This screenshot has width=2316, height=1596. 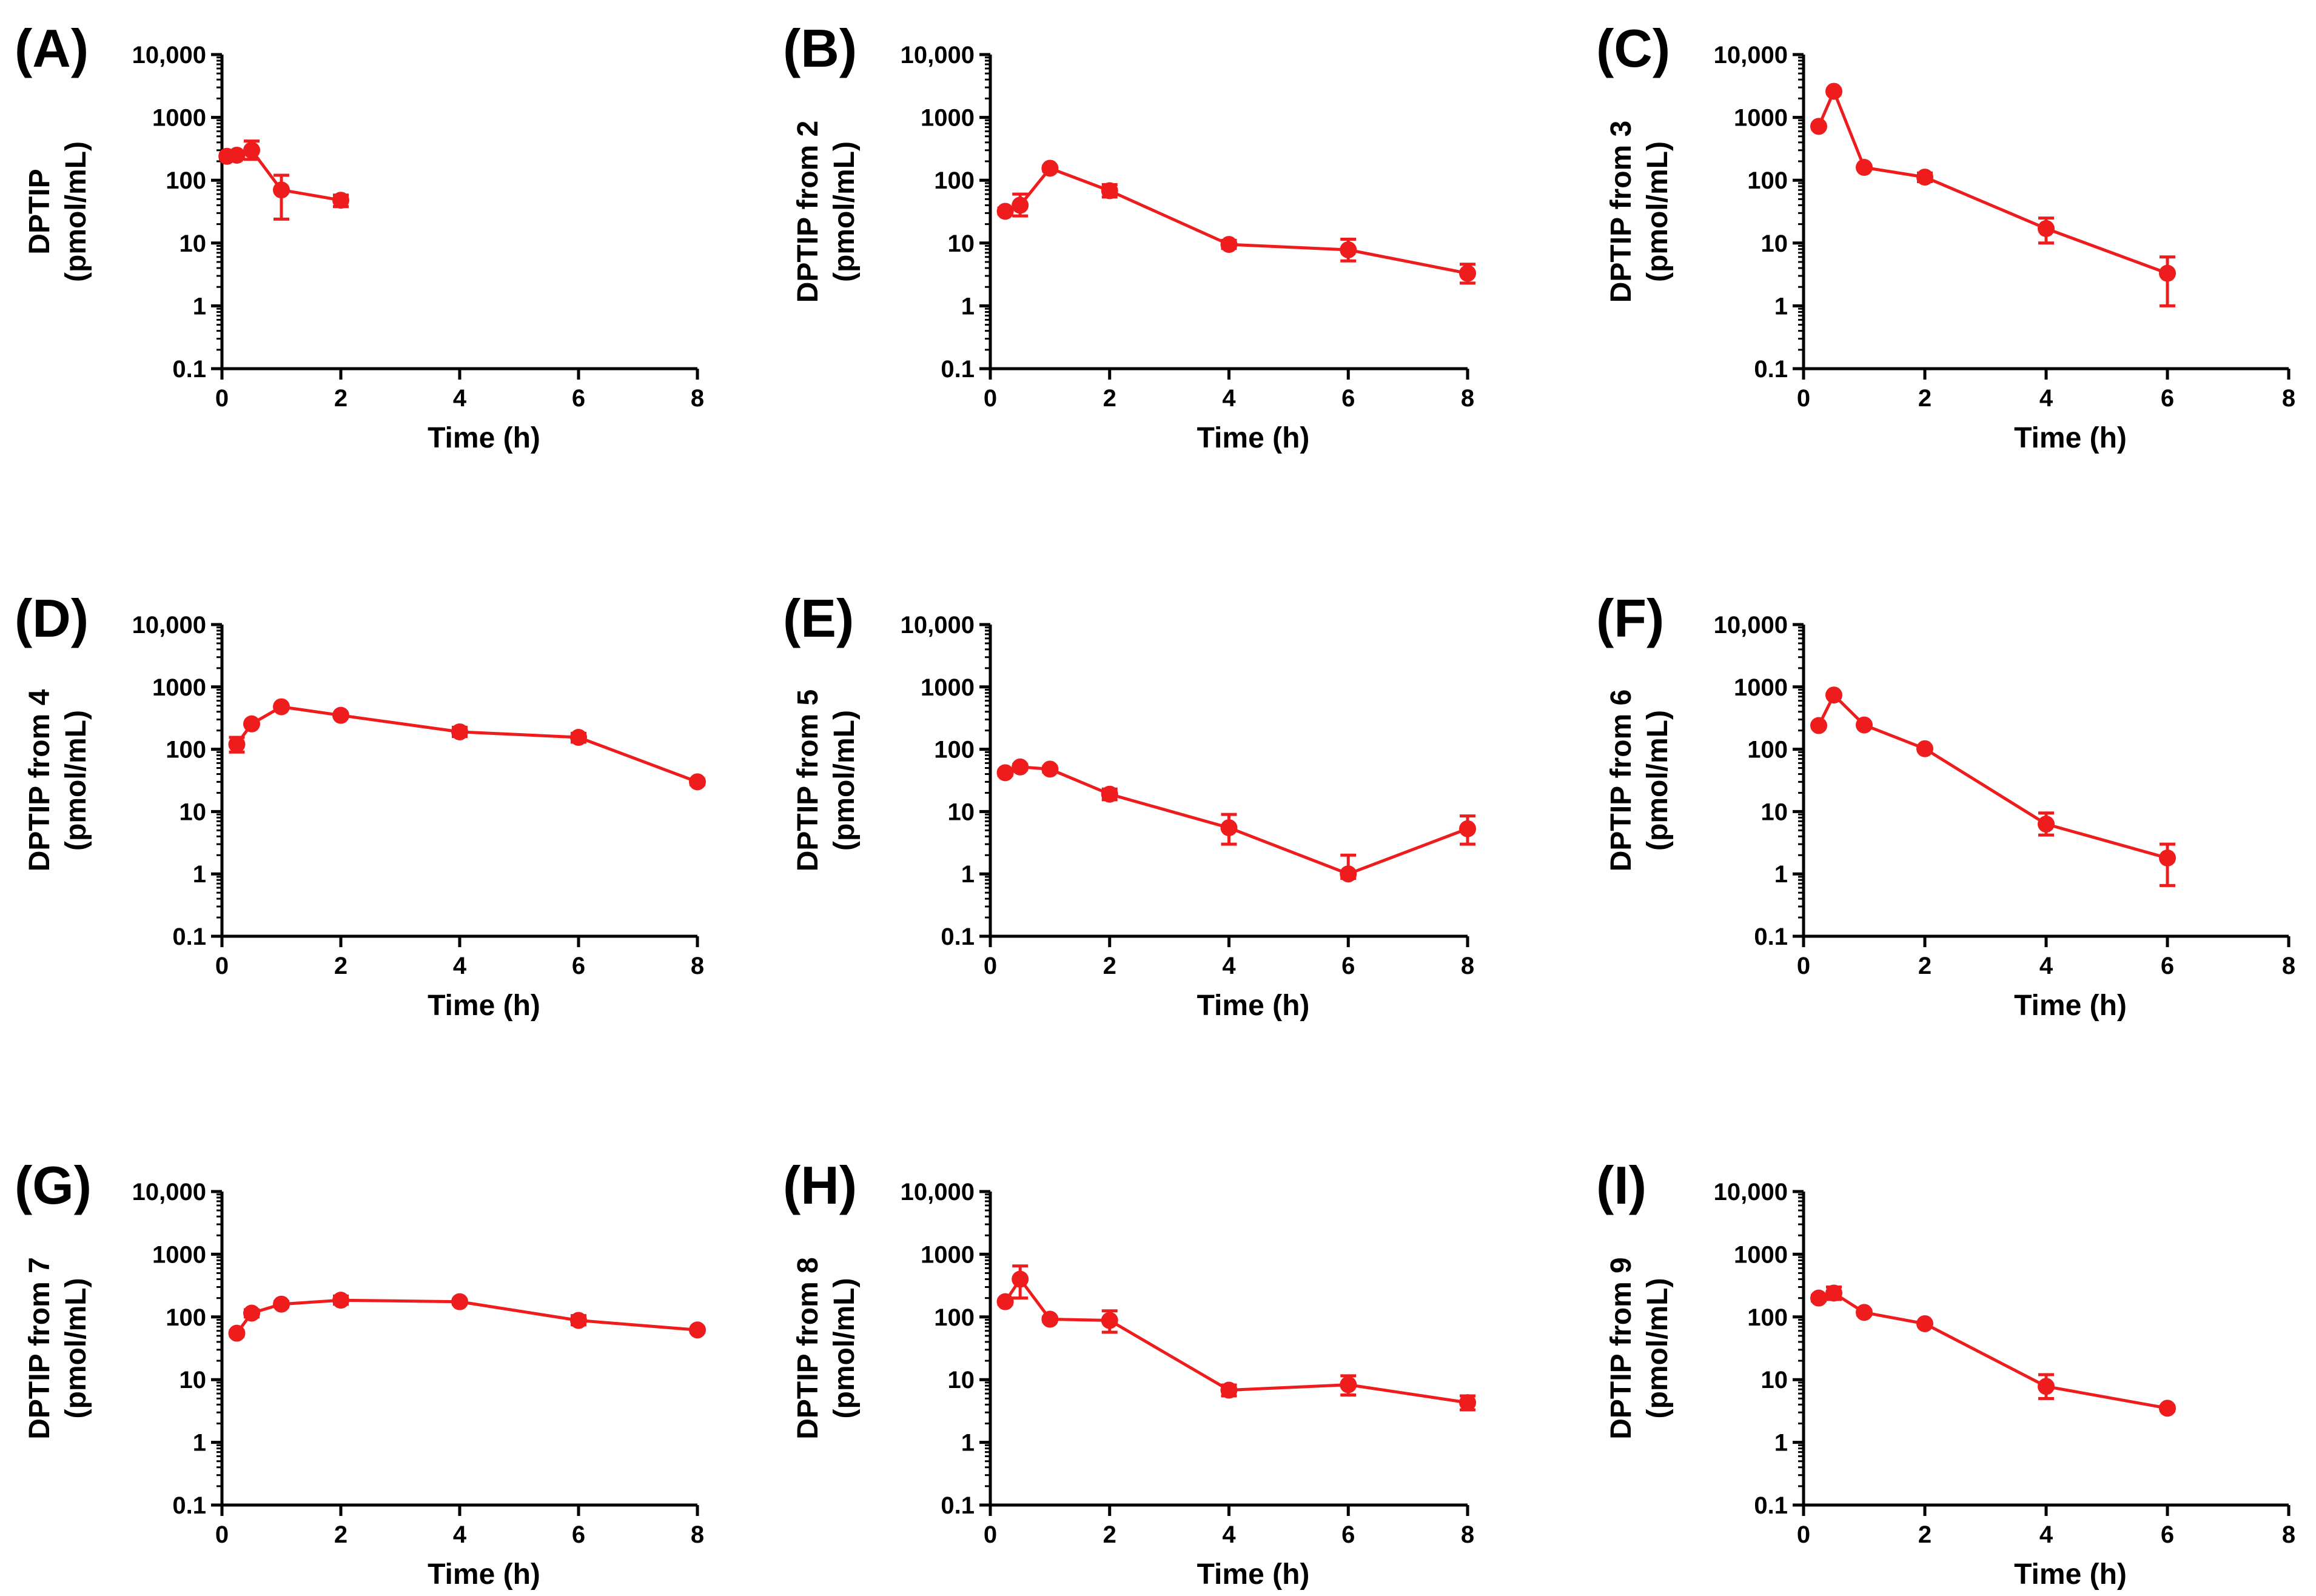 What do you see at coordinates (808, 781) in the screenshot?
I see `y-axis-title-line1: DPTIP from 5` at bounding box center [808, 781].